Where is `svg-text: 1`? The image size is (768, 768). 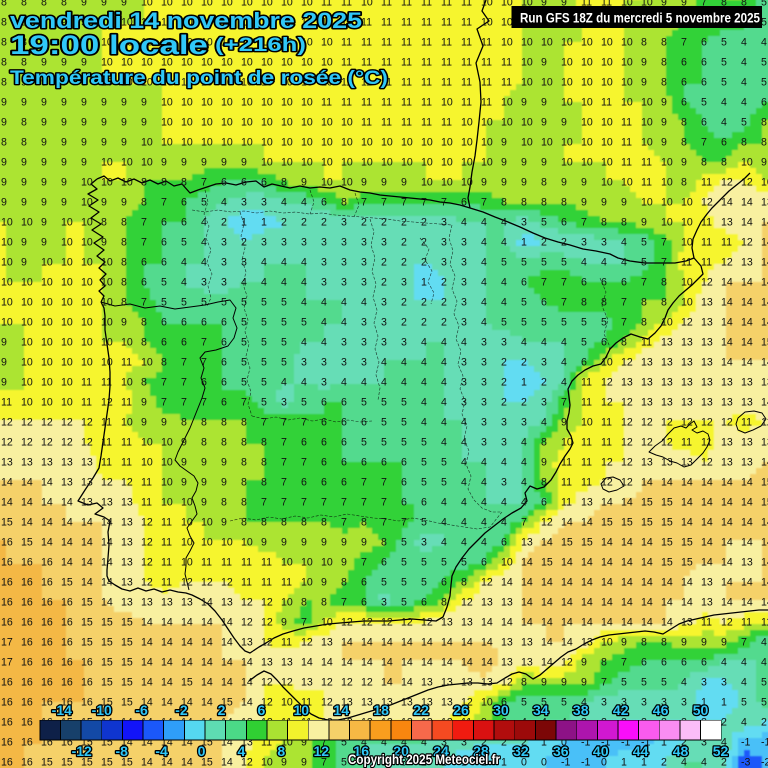
svg-text: 1 is located at coordinates (724, 703).